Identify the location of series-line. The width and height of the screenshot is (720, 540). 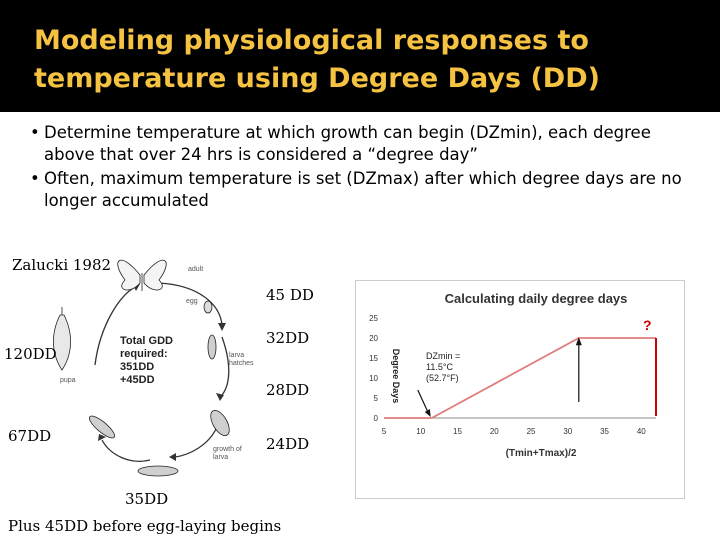
(520, 378).